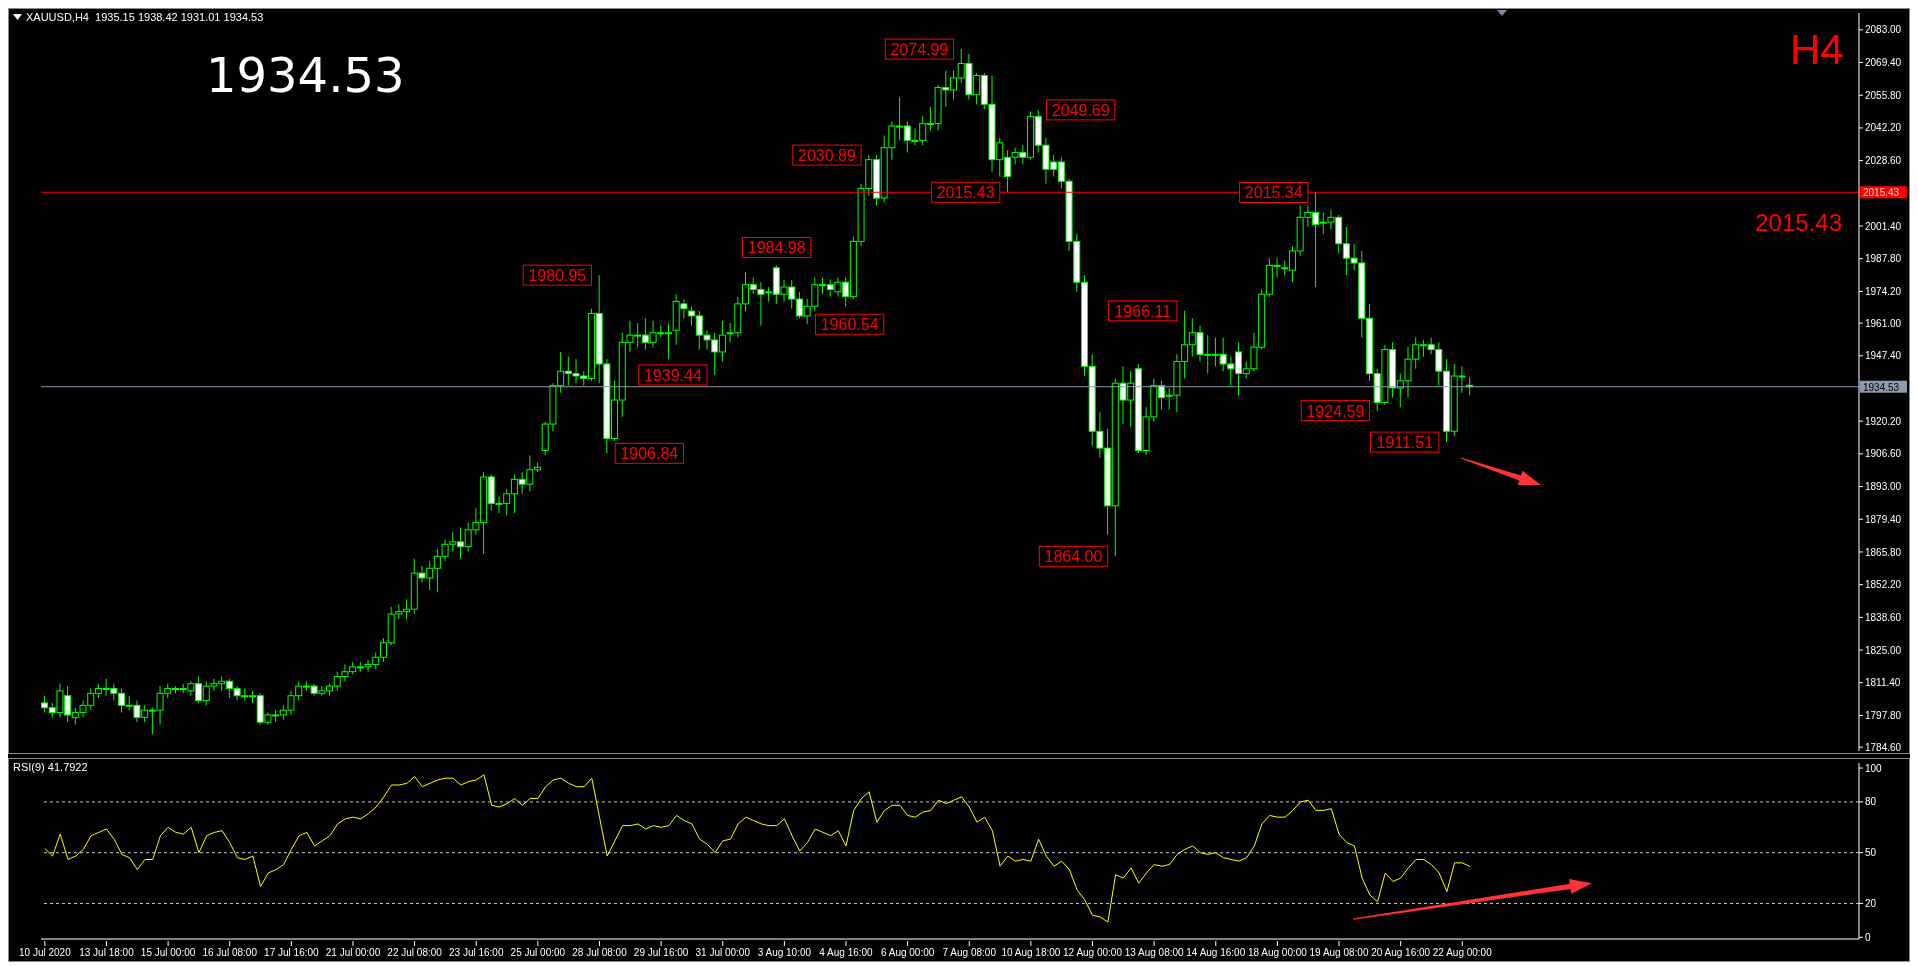 The image size is (1918, 966). I want to click on annotation: 1911.51, so click(1405, 443).